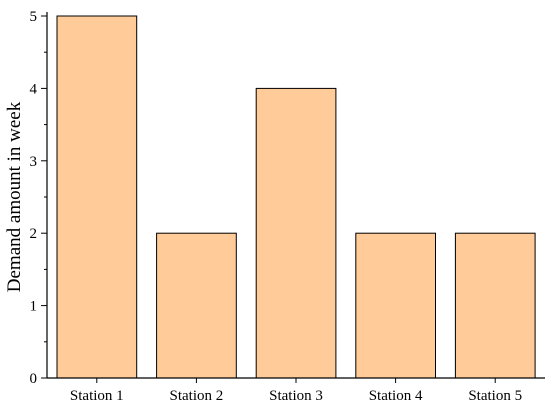 This screenshot has width=550, height=410. Describe the element at coordinates (38, 198) in the screenshot. I see `y-ticks: 0 1 2 3 4 5` at that location.